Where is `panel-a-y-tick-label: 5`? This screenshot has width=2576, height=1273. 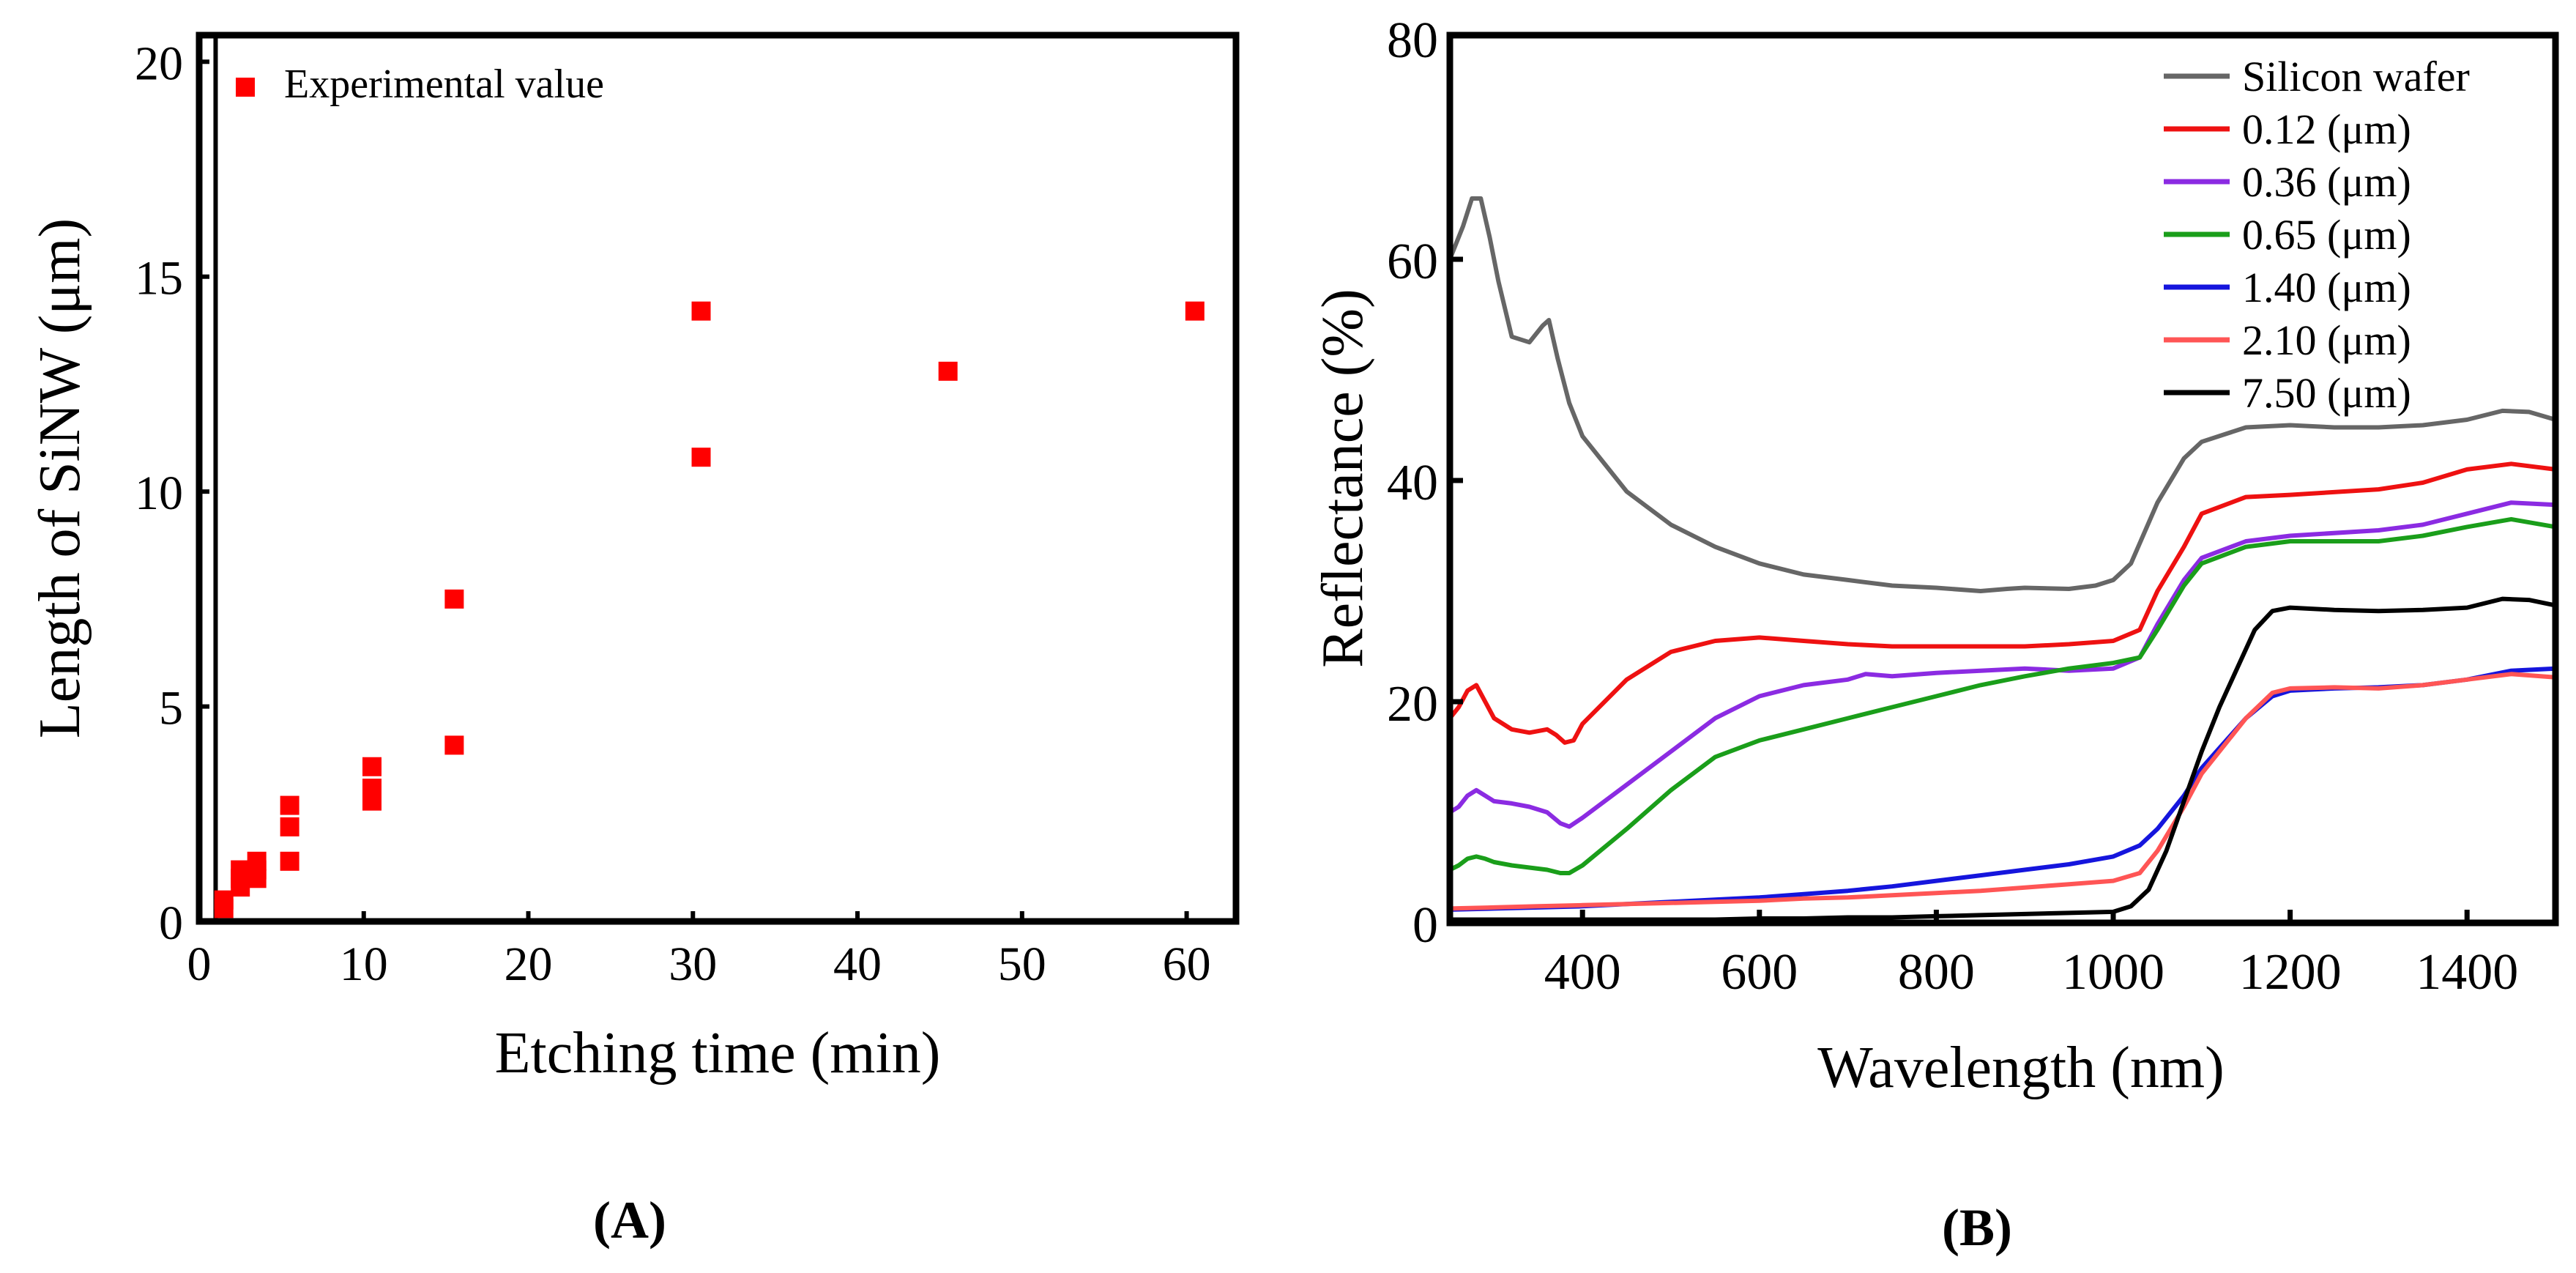 panel-a-y-tick-label: 5 is located at coordinates (171, 708).